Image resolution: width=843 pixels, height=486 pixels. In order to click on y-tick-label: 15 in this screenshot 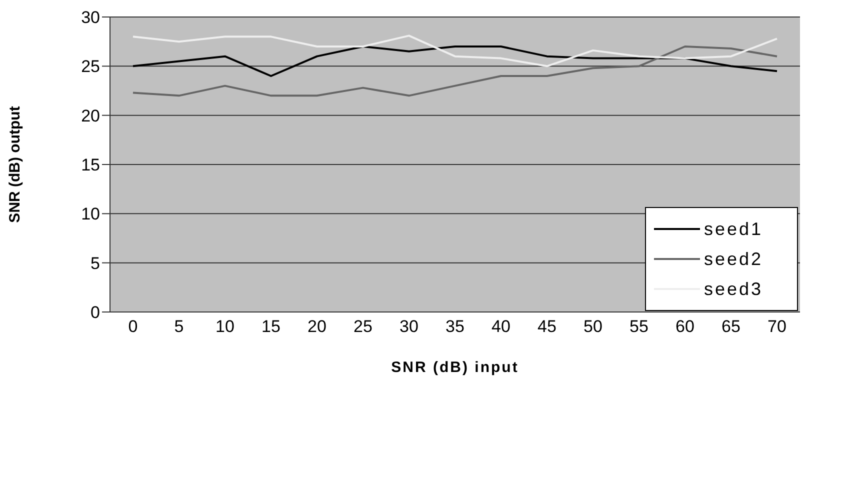, I will do `click(90, 165)`.